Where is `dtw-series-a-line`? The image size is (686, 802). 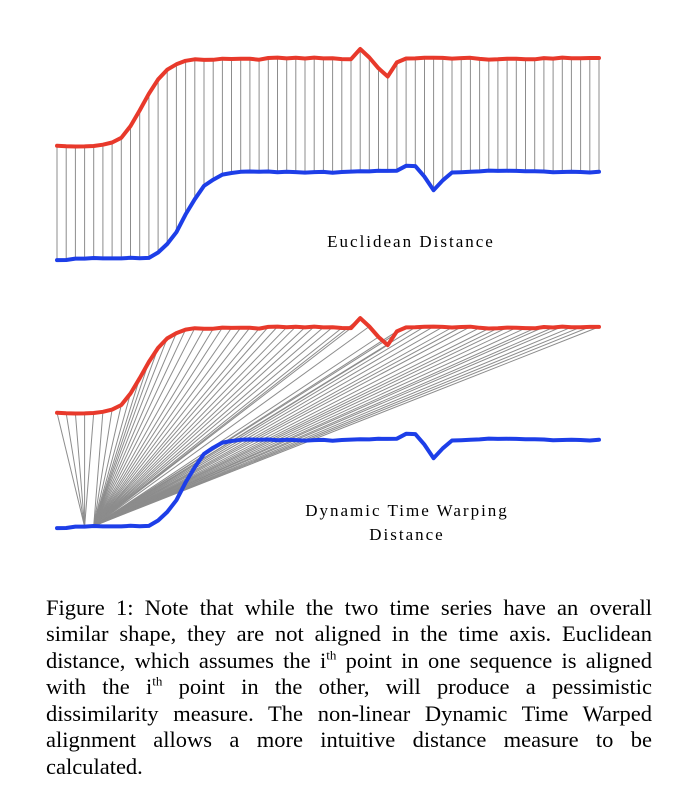
dtw-series-a-line is located at coordinates (328, 366).